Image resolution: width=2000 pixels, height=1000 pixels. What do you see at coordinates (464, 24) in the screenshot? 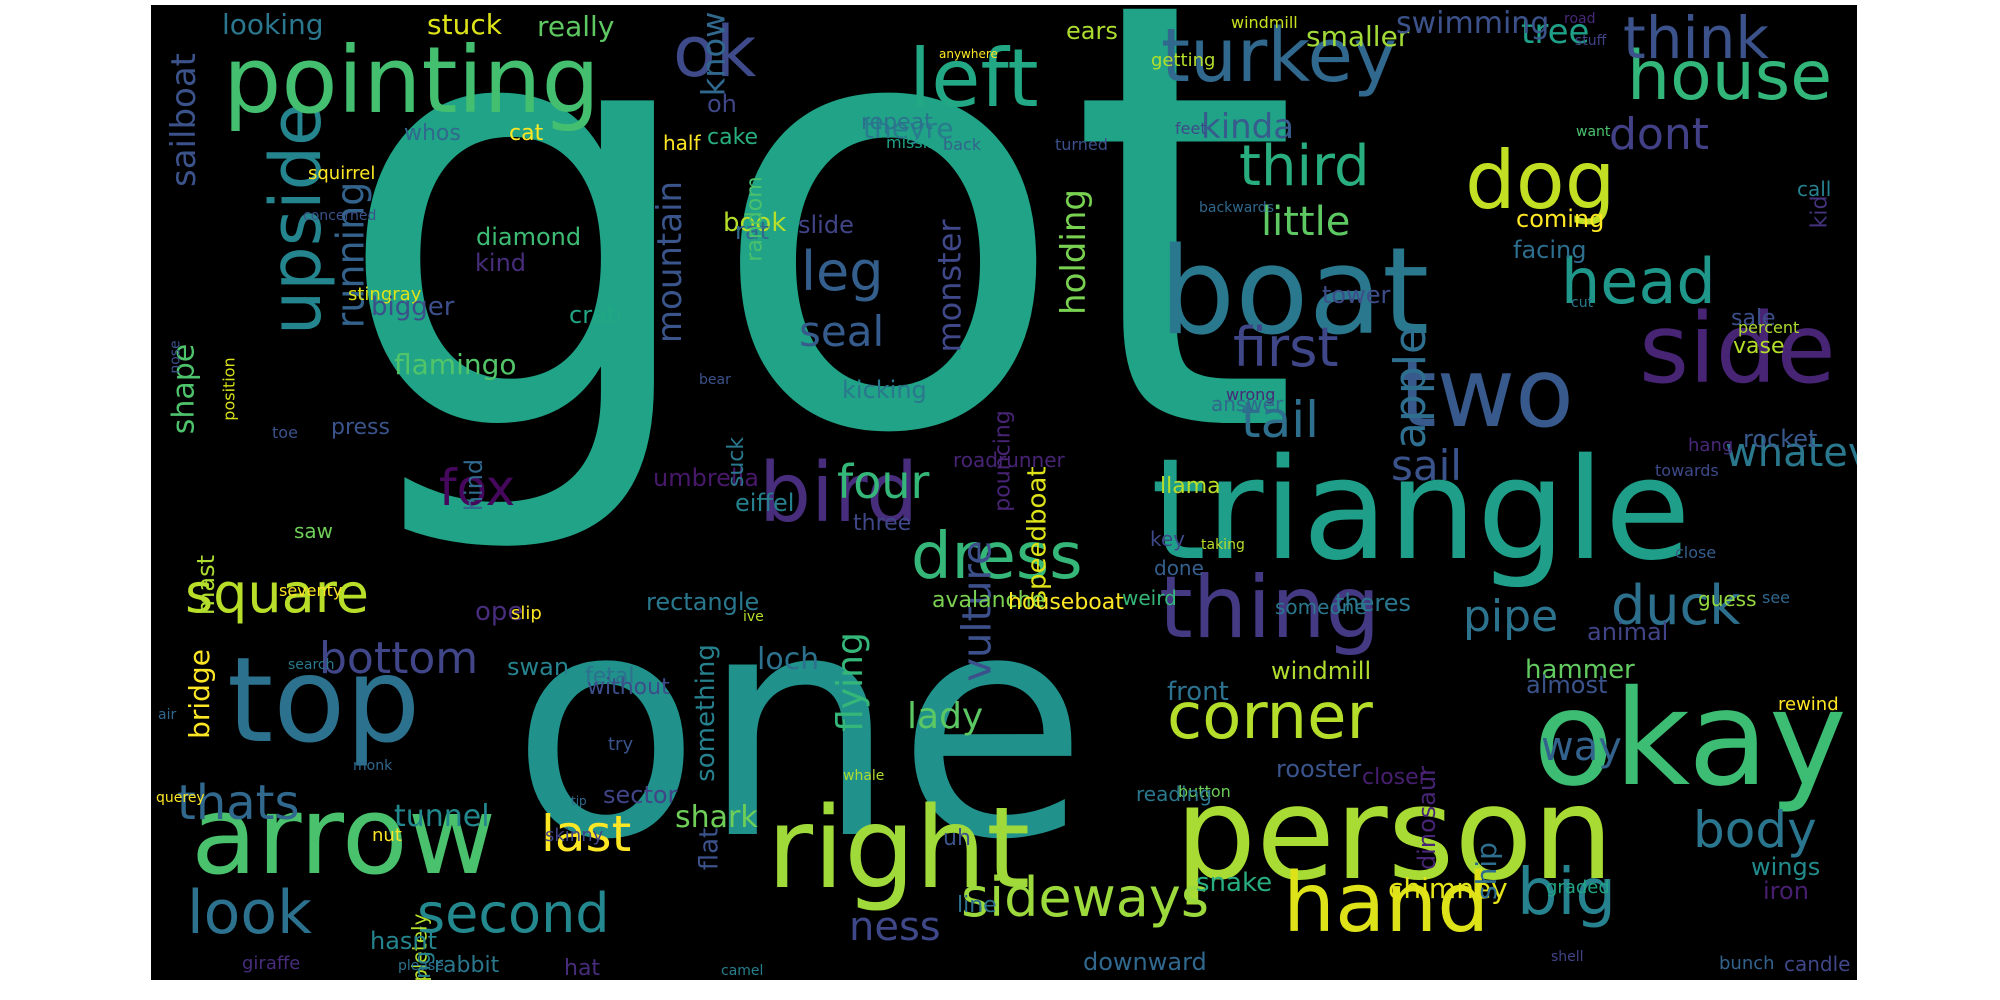
I see `word-stuck: stuck` at bounding box center [464, 24].